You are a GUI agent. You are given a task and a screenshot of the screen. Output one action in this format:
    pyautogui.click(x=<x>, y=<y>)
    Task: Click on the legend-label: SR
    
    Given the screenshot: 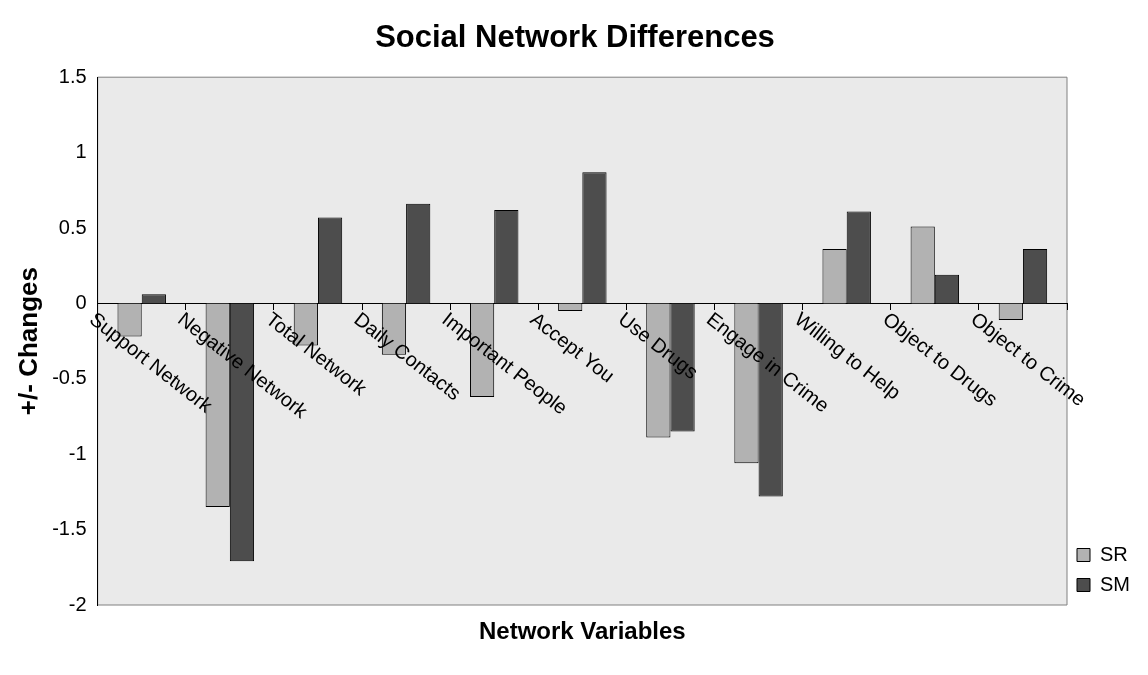 What is the action you would take?
    pyautogui.click(x=1114, y=553)
    